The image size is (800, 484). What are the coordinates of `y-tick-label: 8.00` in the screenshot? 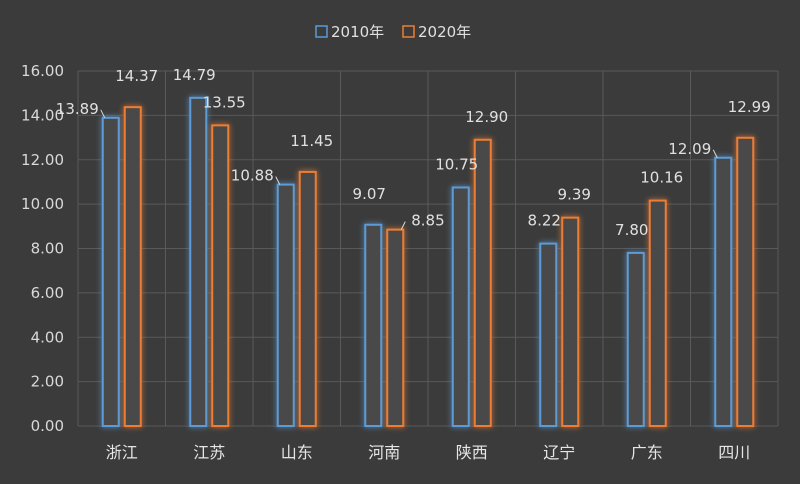 It's located at (47, 249).